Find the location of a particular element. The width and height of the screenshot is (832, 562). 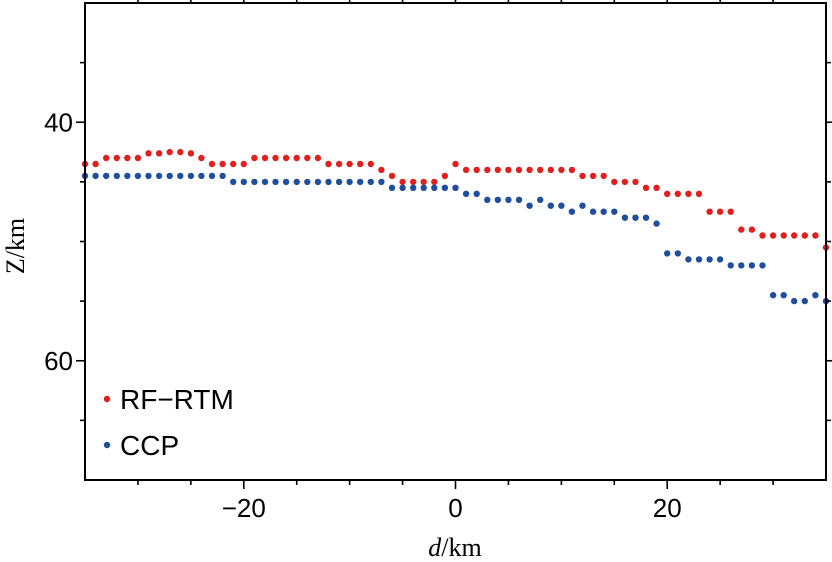

x-tick-label: −20 is located at coordinates (244, 508).